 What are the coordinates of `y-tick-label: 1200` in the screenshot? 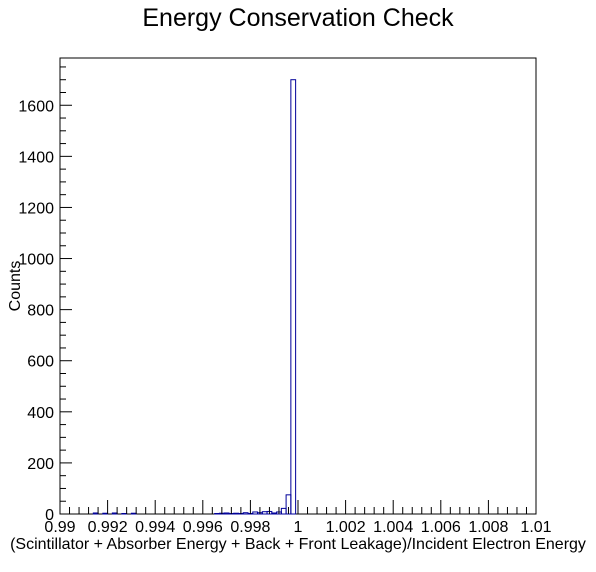 It's located at (36, 208).